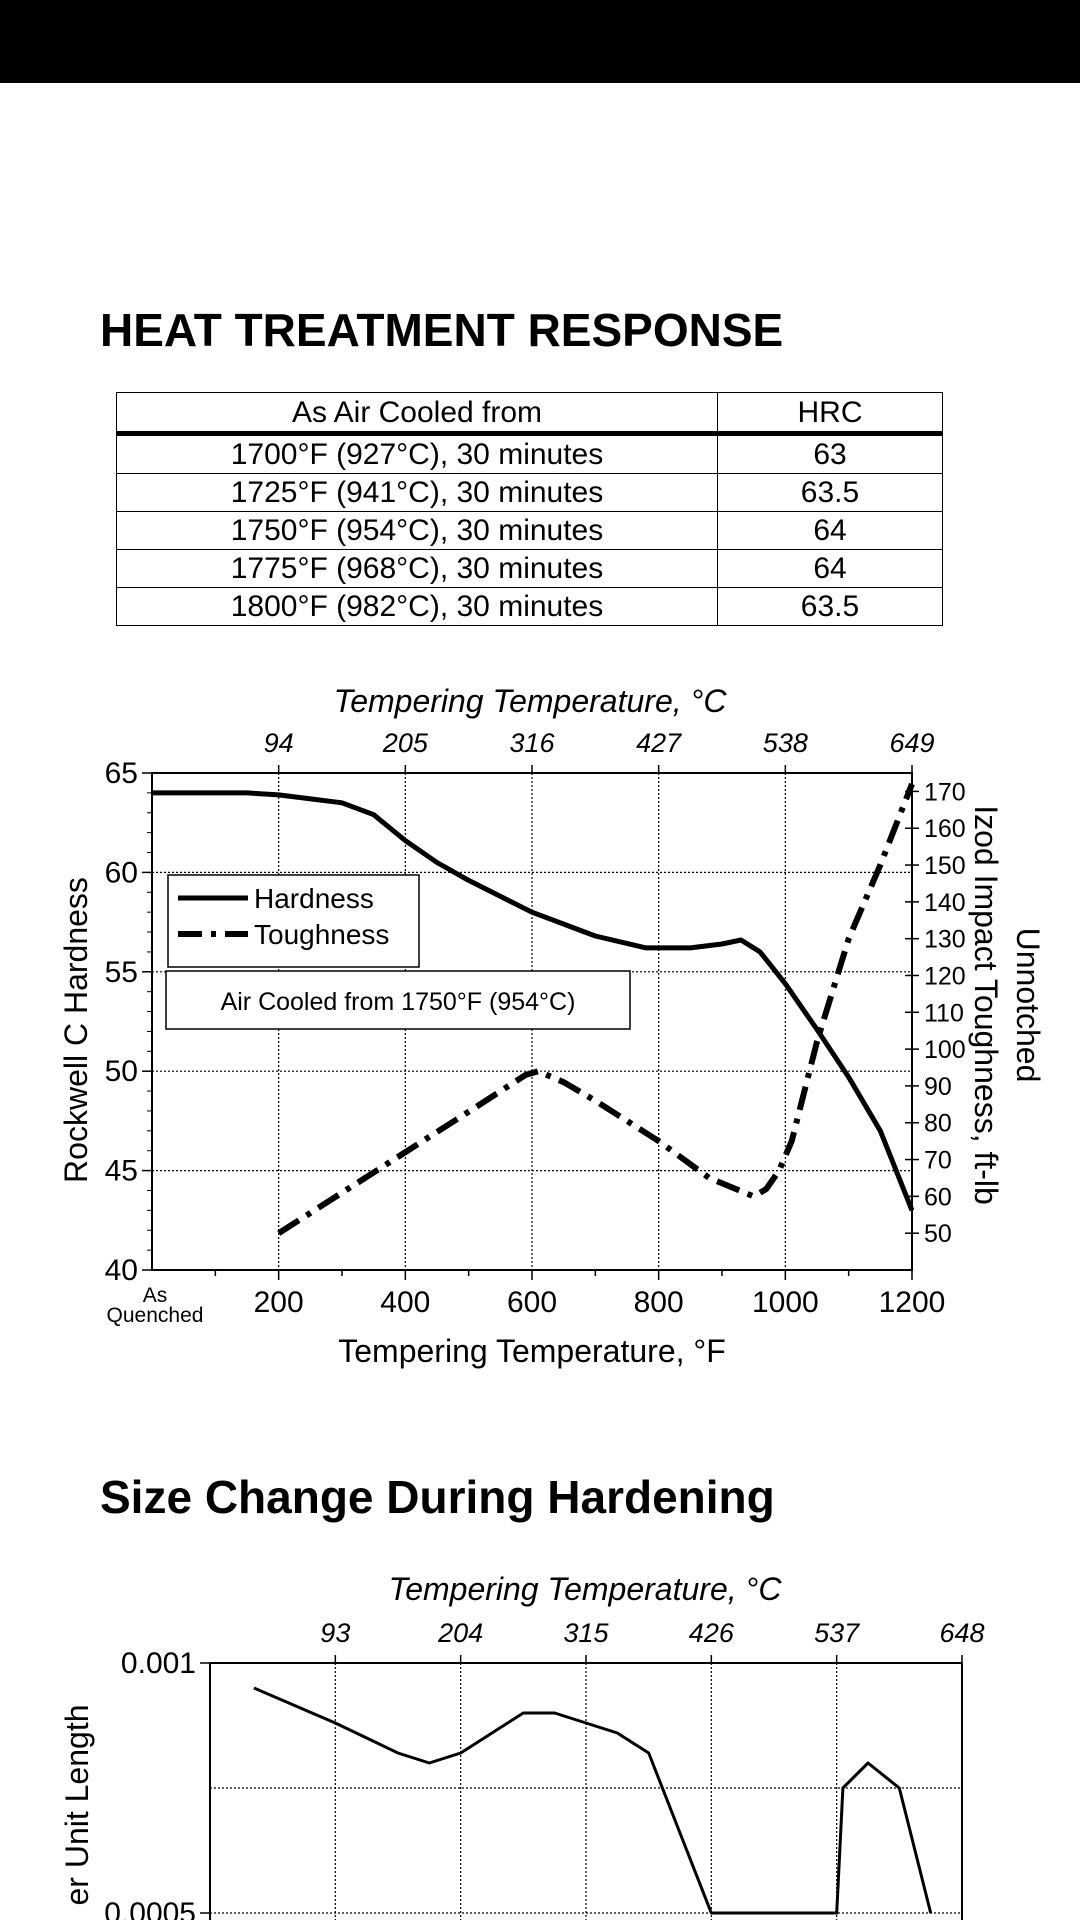 The width and height of the screenshot is (1080, 1920). What do you see at coordinates (945, 866) in the screenshot?
I see `y2-tick-label: 150` at bounding box center [945, 866].